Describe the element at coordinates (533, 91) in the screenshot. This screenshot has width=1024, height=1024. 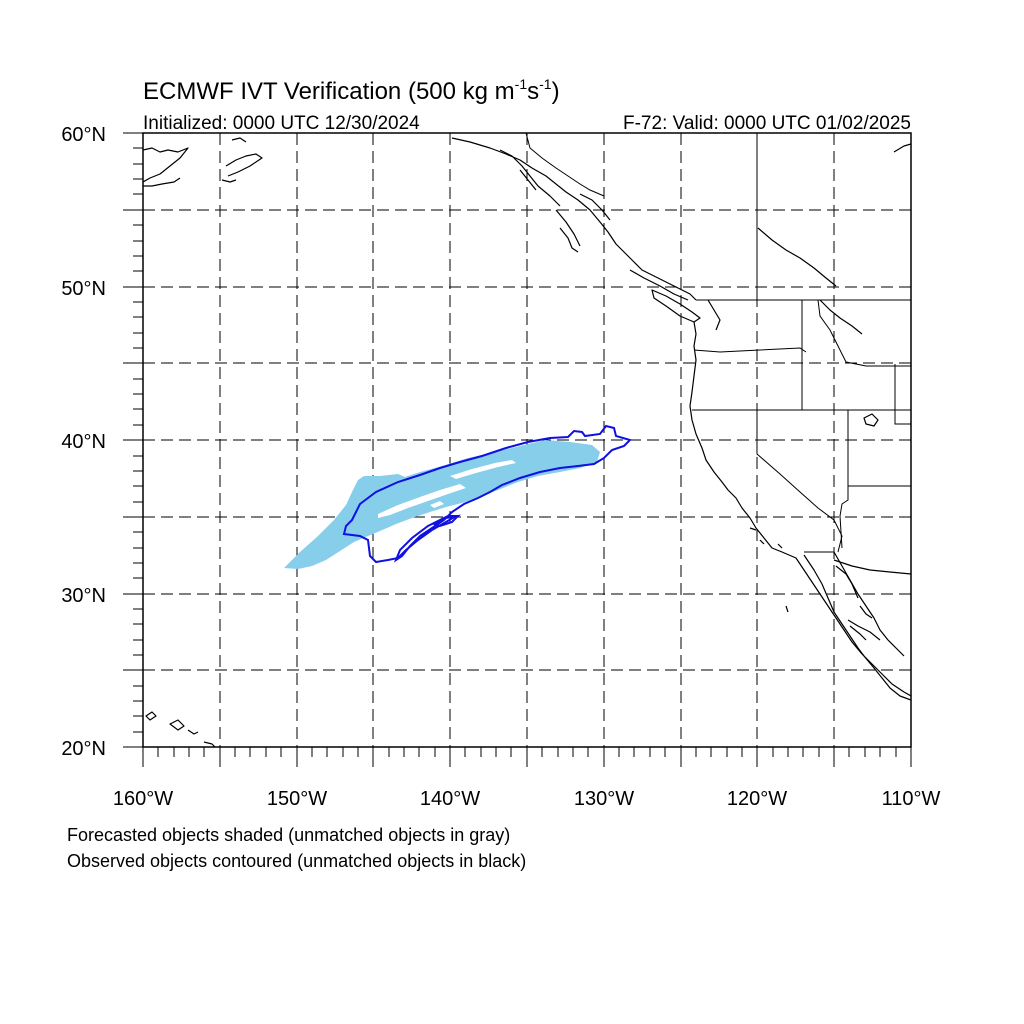
I see `title-mid: s` at that location.